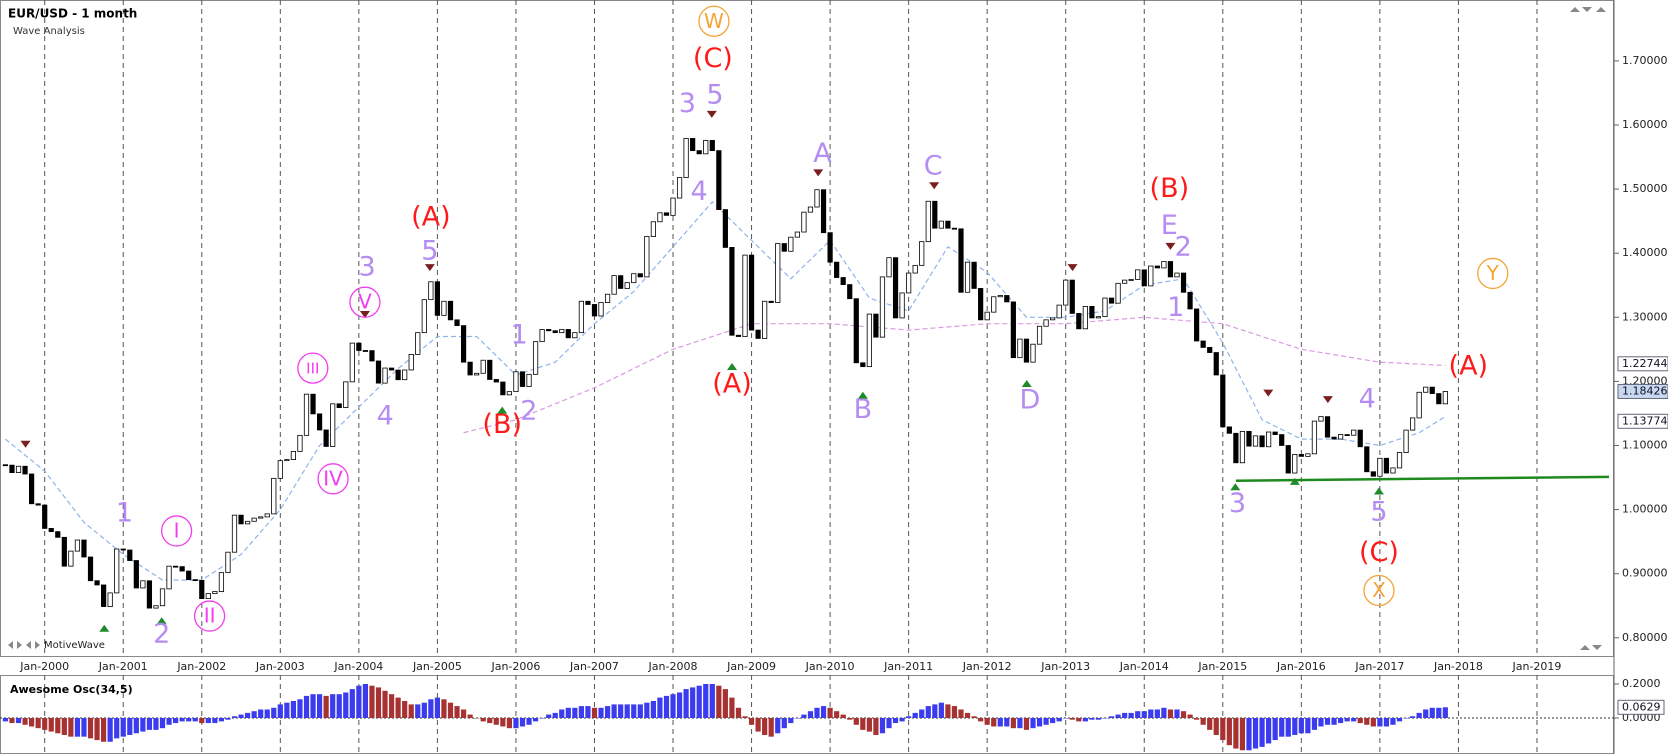 This screenshot has height=754, width=1668. Describe the element at coordinates (1301, 666) in the screenshot. I see `x-tick-label: Jan-2016` at that location.